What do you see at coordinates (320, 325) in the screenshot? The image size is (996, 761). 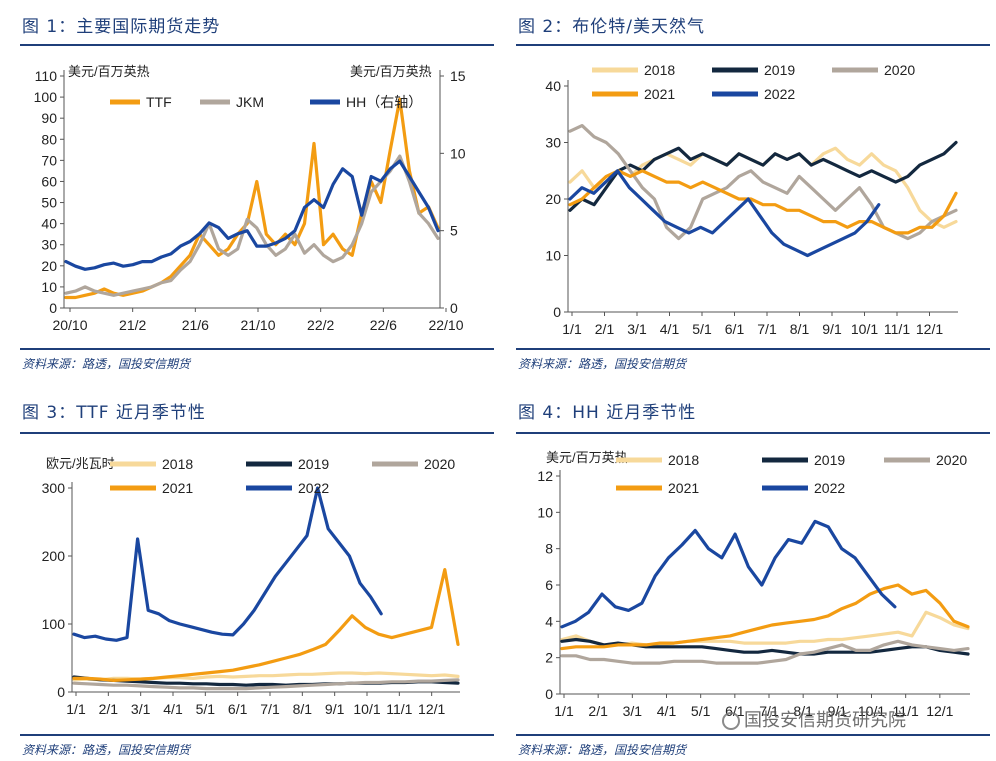 I see `x-tick-label: 22/2` at bounding box center [320, 325].